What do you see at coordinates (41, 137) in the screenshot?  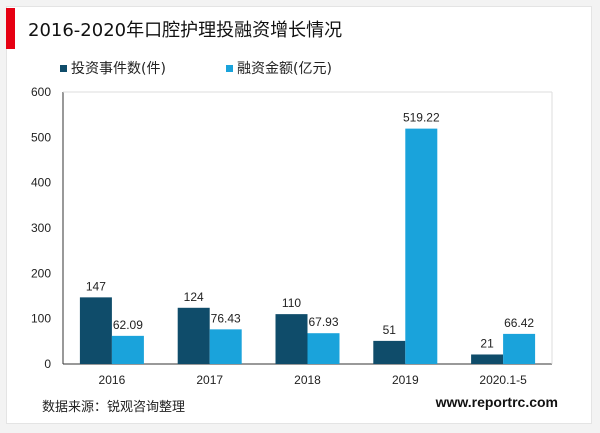 I see `y-tick-label: 500` at bounding box center [41, 137].